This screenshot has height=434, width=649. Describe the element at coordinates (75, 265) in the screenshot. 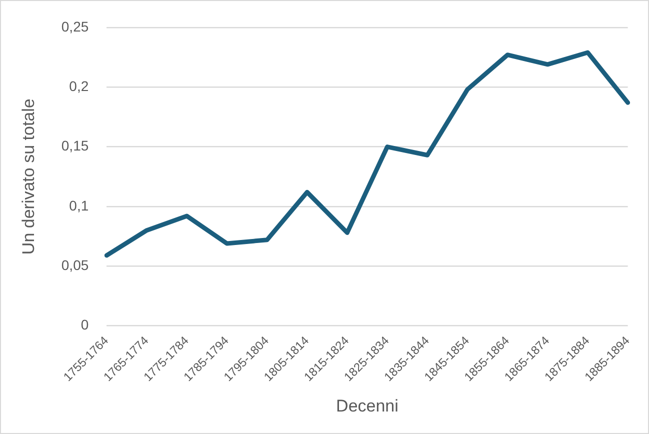

I see `y-tick-label: 0,05` at that location.